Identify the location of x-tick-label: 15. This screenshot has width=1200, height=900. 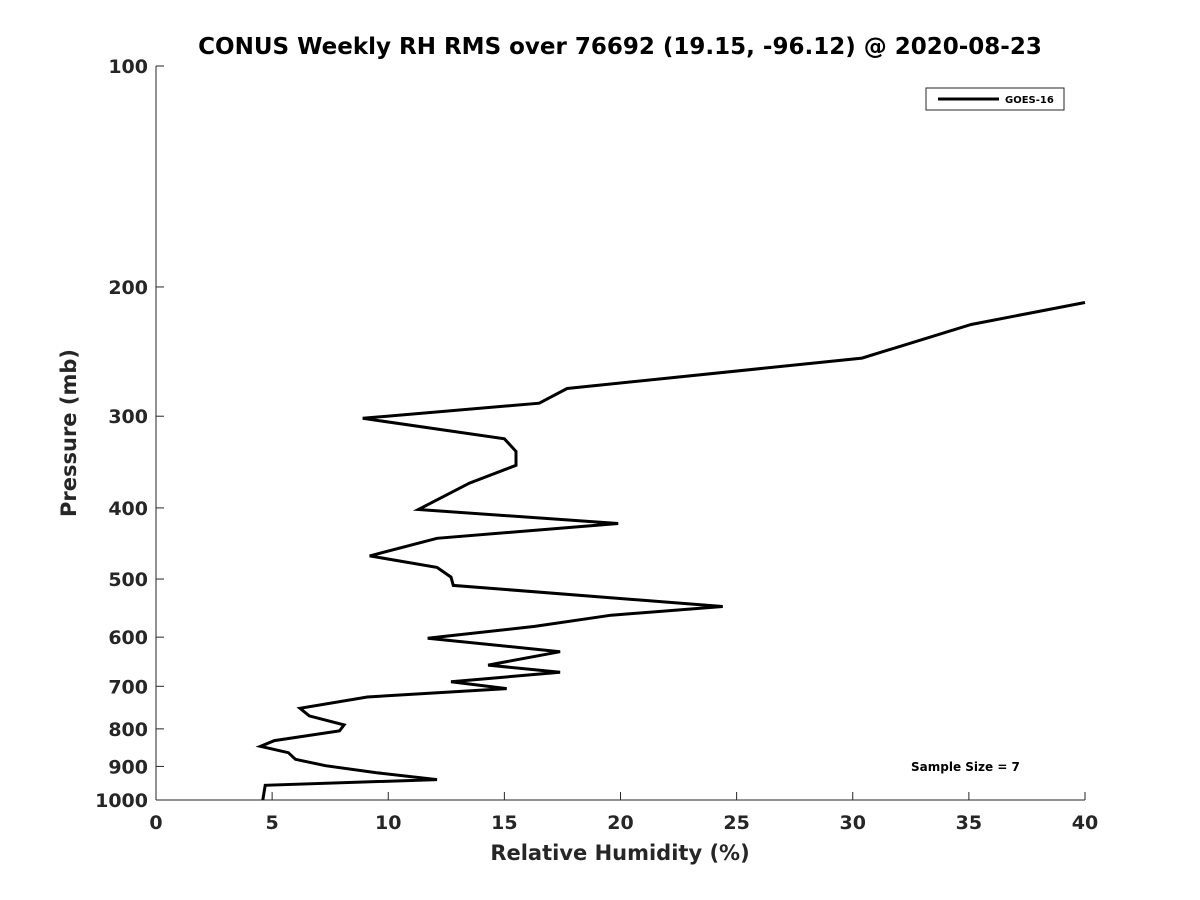
(504, 823).